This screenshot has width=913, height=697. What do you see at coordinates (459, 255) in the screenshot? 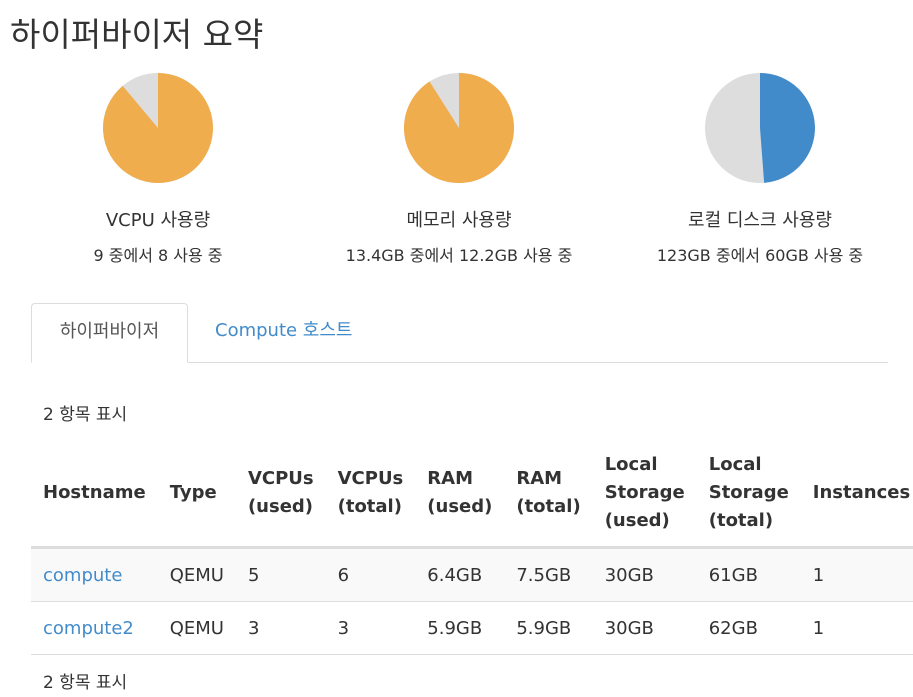
I see `memory-usage-subtitle: 13.4GB 중에서 12.2GB 사용 중` at bounding box center [459, 255].